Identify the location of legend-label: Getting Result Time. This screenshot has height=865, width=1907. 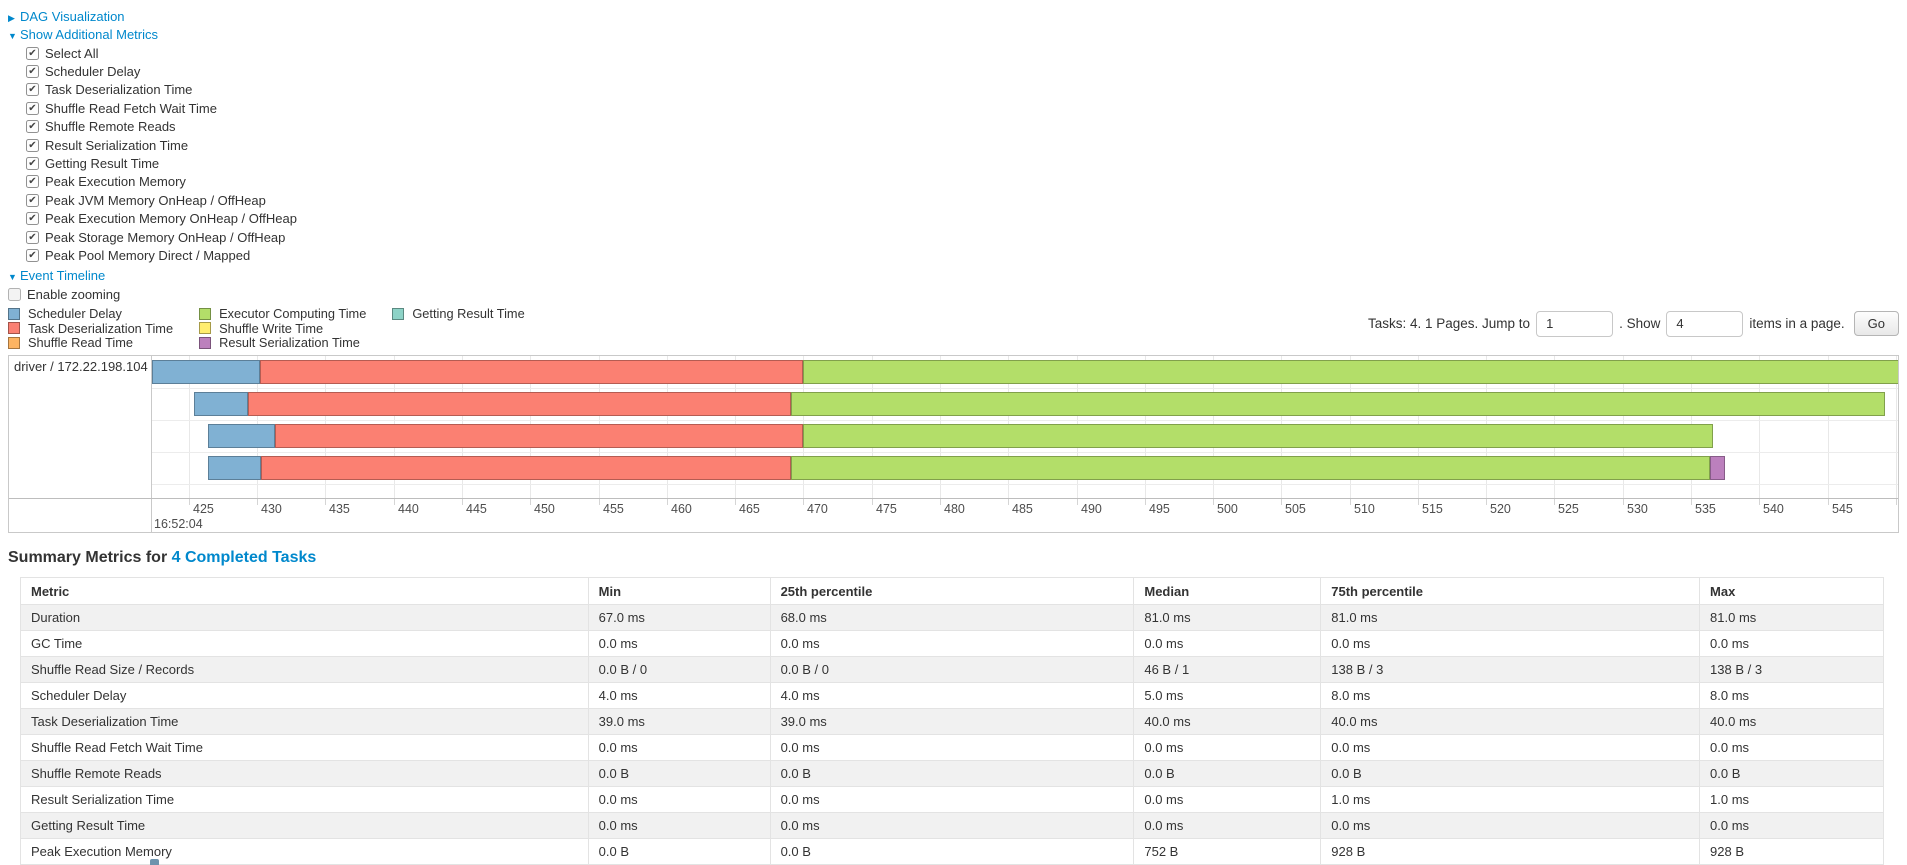
(468, 314).